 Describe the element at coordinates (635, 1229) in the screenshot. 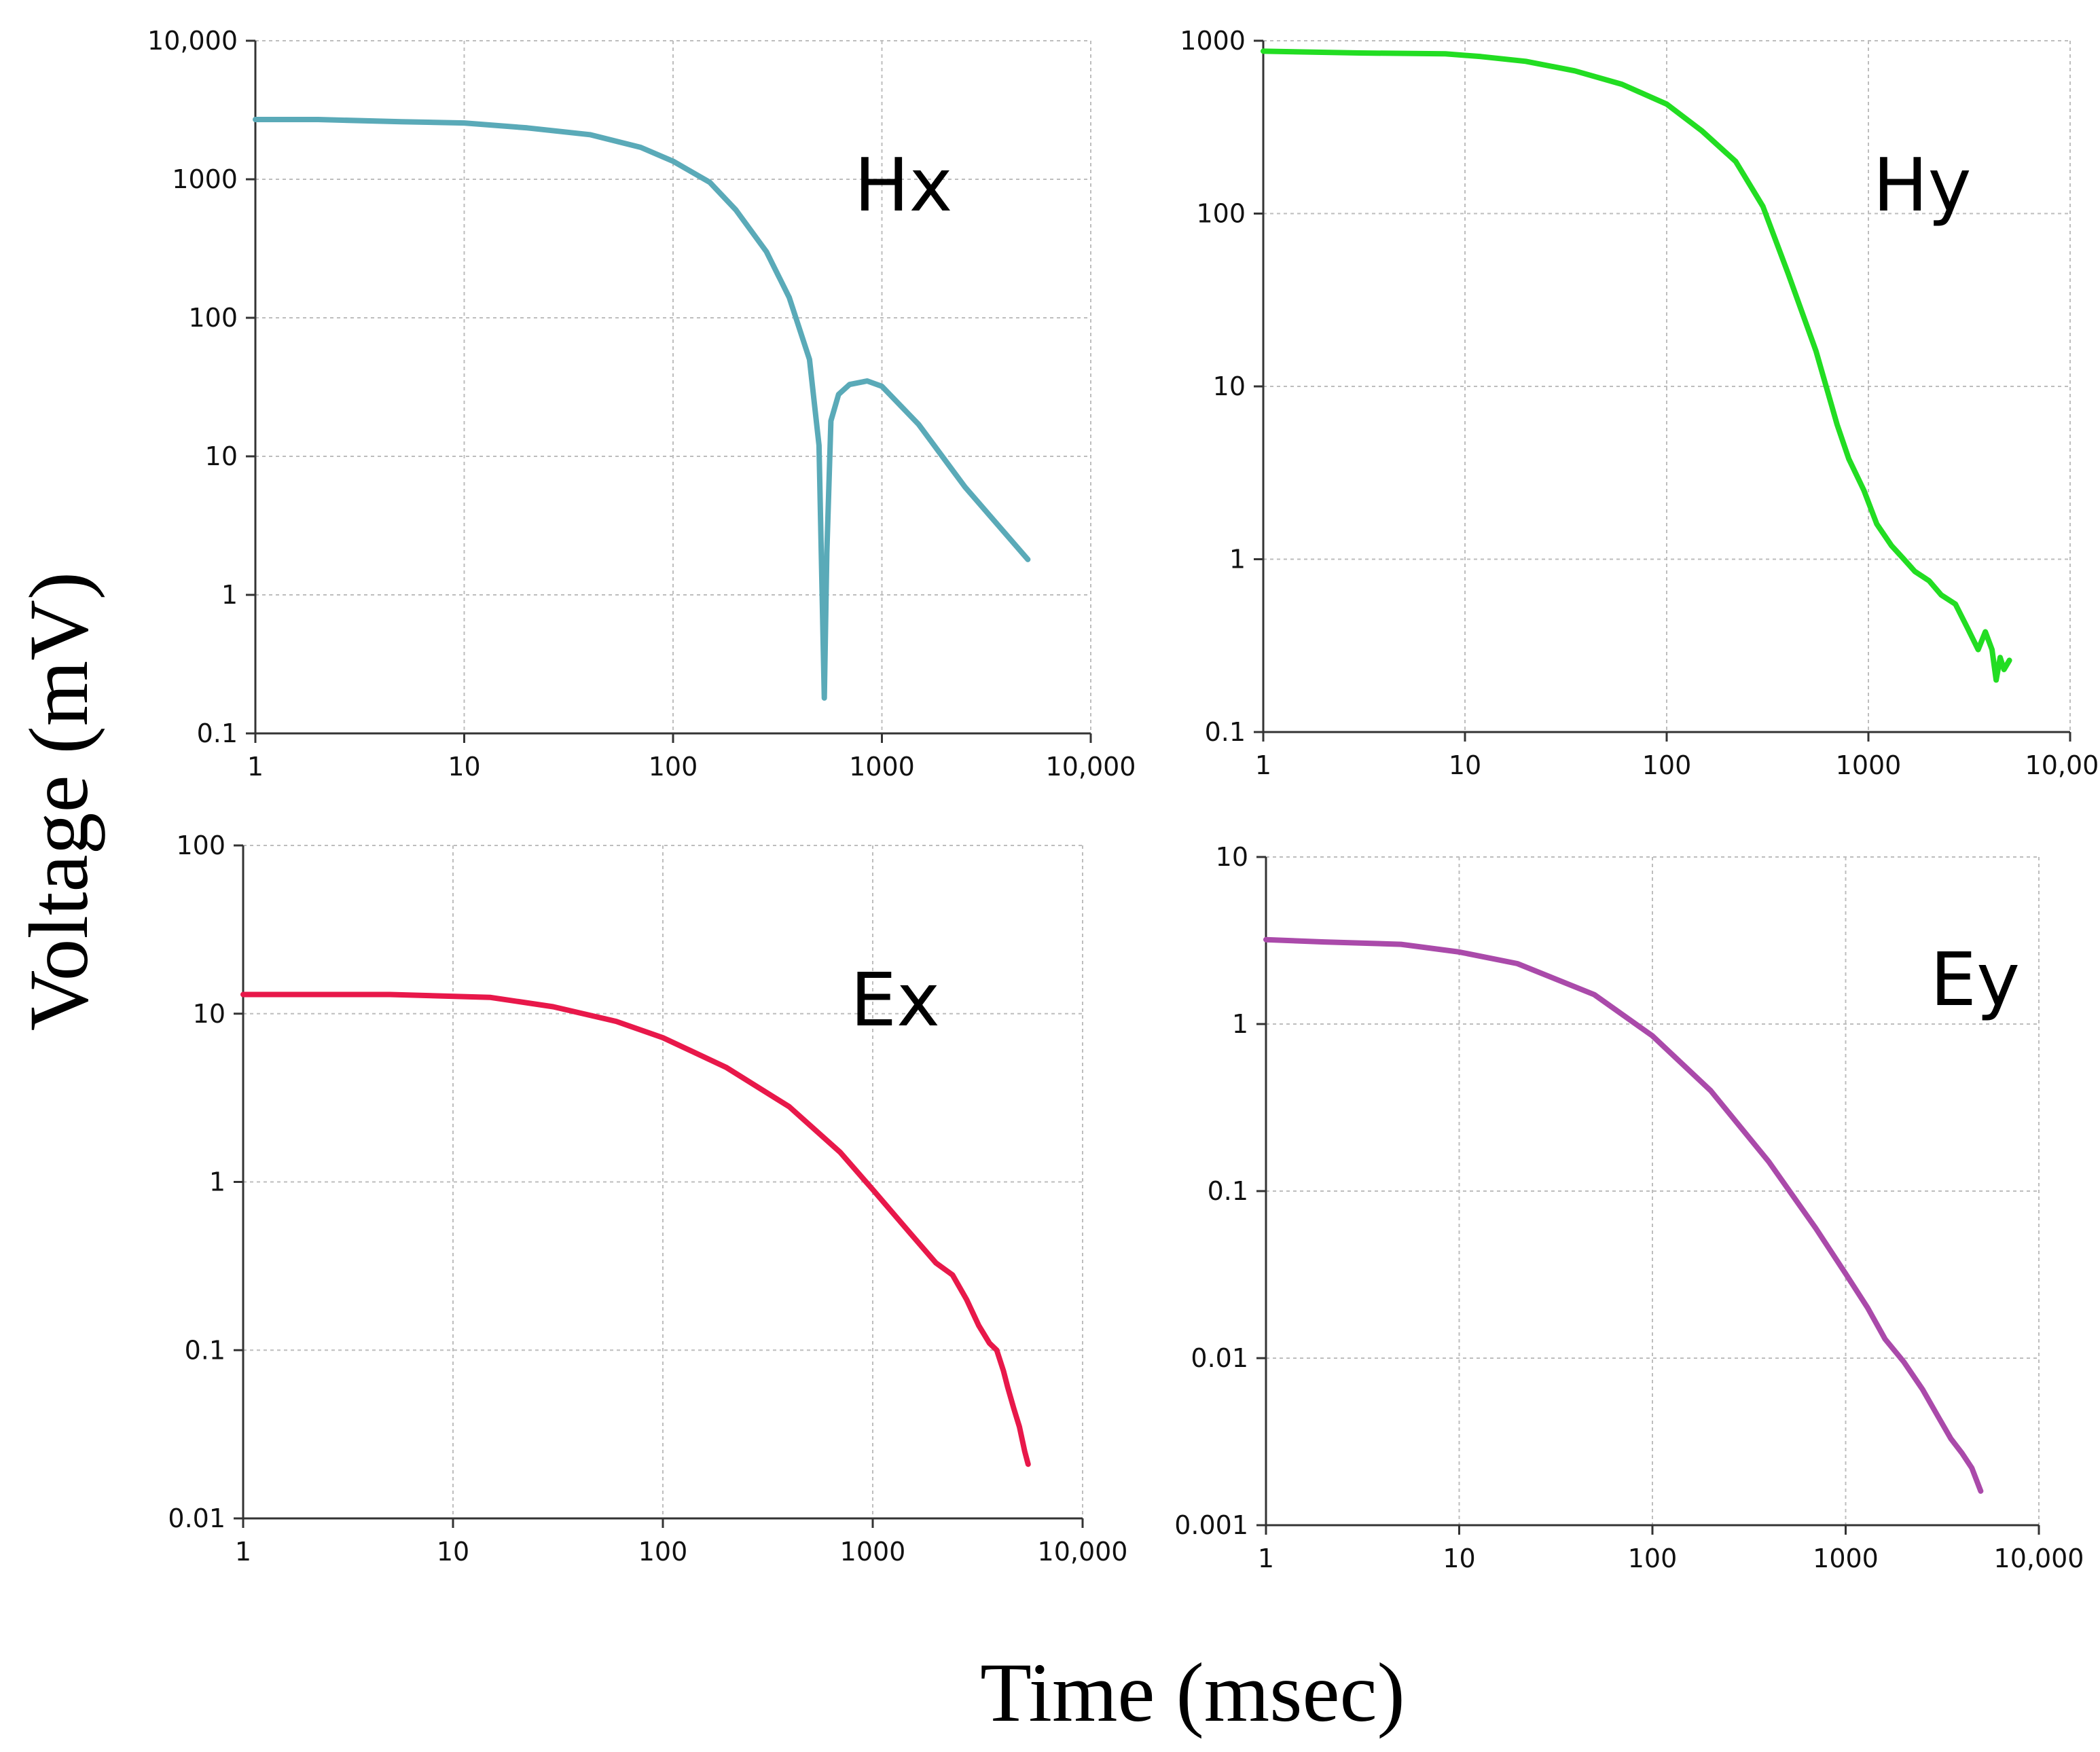

I see `series-line-ex` at that location.